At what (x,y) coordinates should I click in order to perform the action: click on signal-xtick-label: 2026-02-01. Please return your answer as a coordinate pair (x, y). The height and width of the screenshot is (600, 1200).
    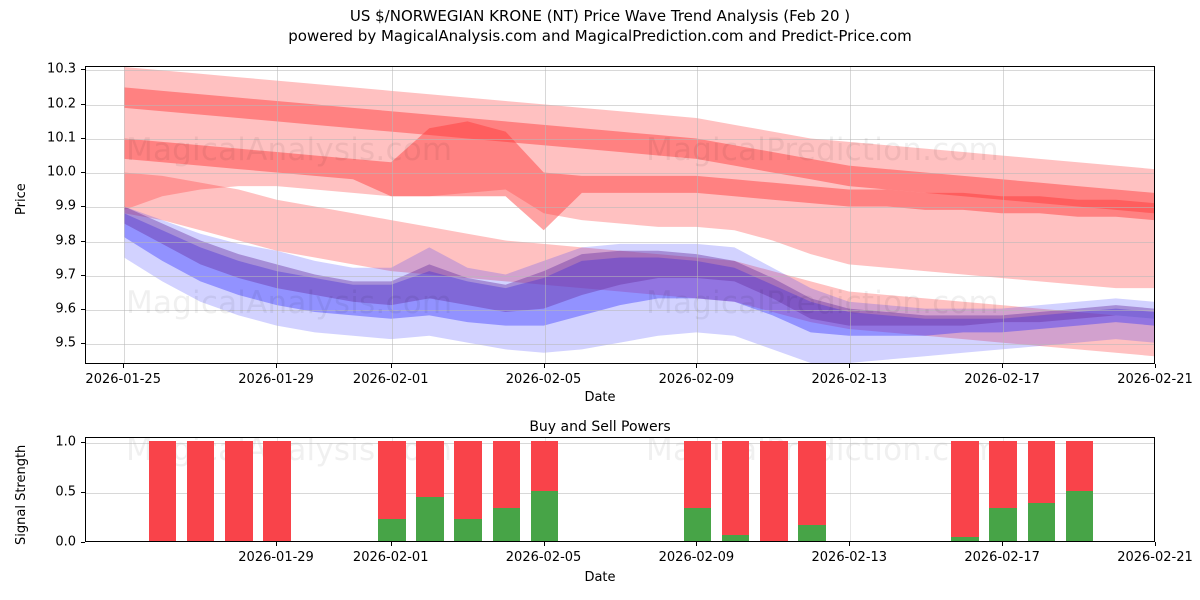
    Looking at the image, I should click on (390, 557).